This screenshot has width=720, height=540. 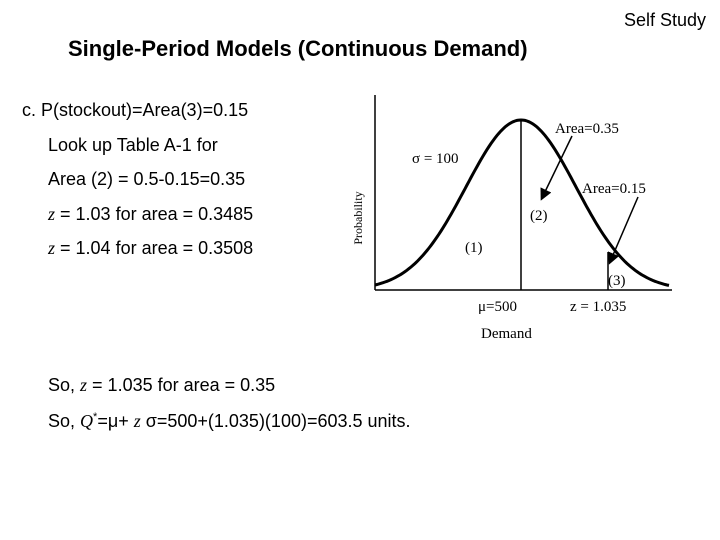 I want to click on label: (2), so click(x=539, y=216).